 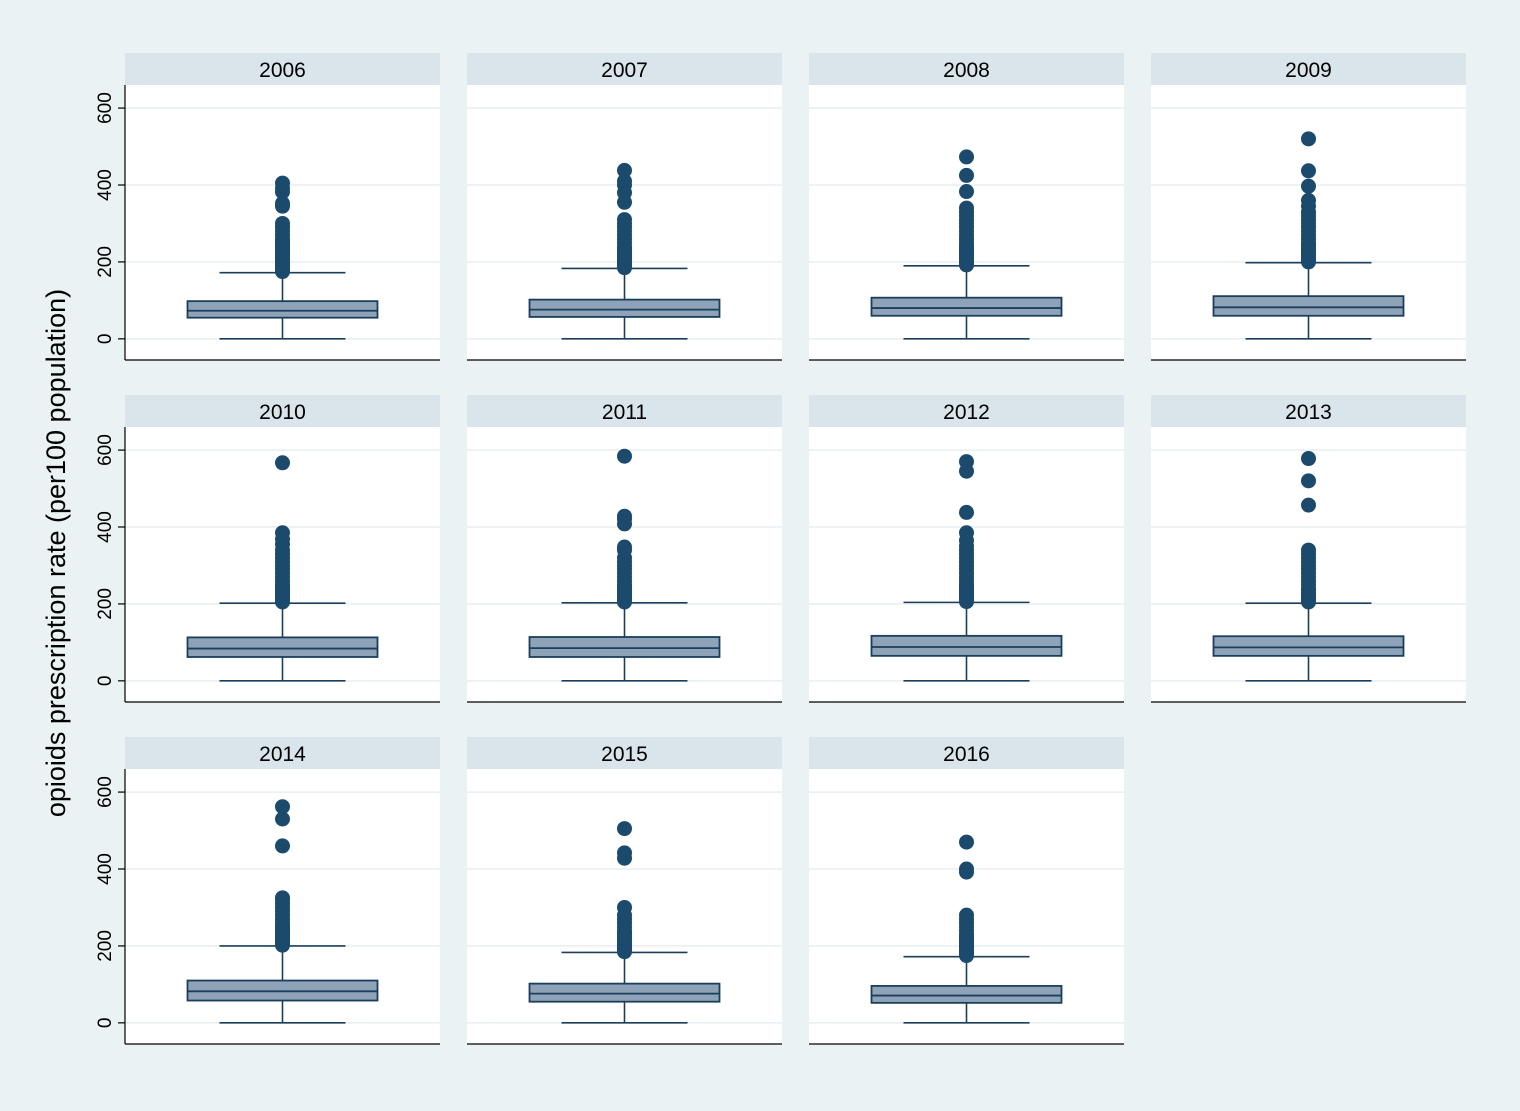 I want to click on panel-2015: 2015, so click(x=624, y=891).